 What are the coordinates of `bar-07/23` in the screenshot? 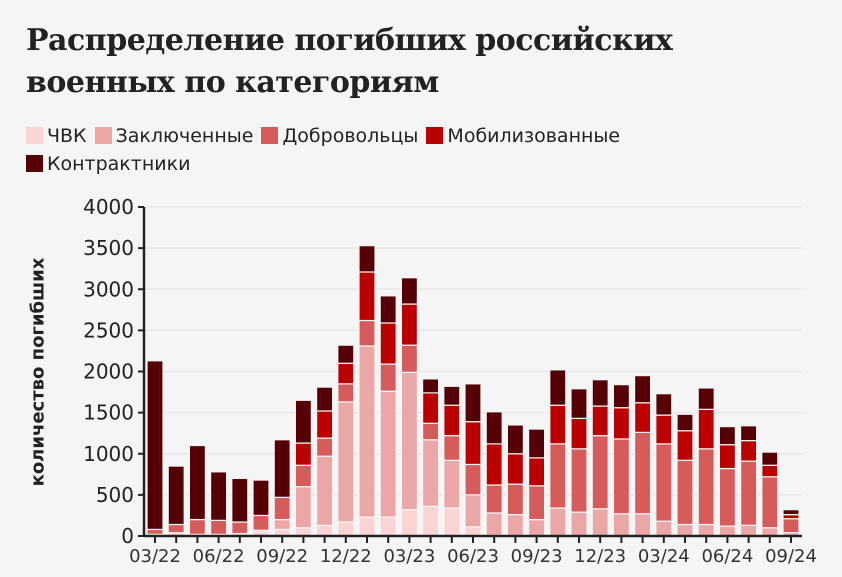 It's located at (494, 474).